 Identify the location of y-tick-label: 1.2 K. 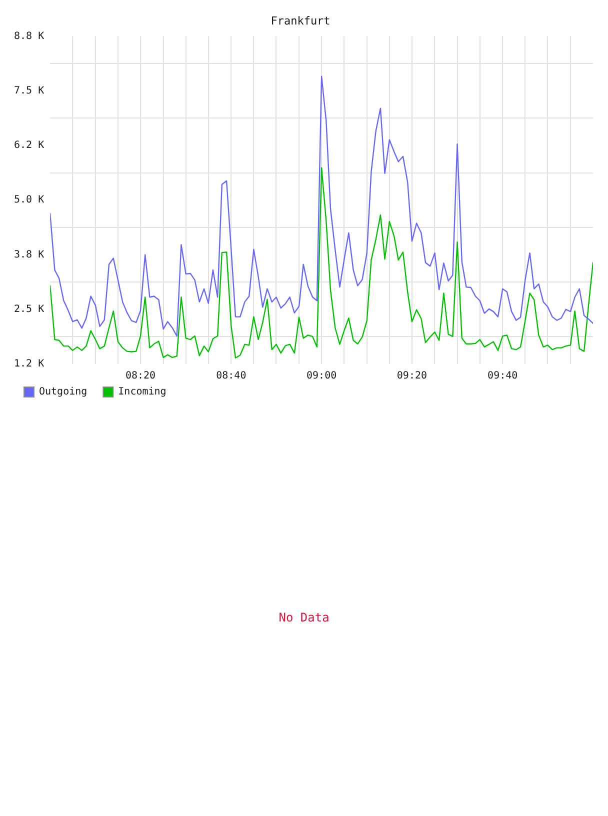
(29, 364).